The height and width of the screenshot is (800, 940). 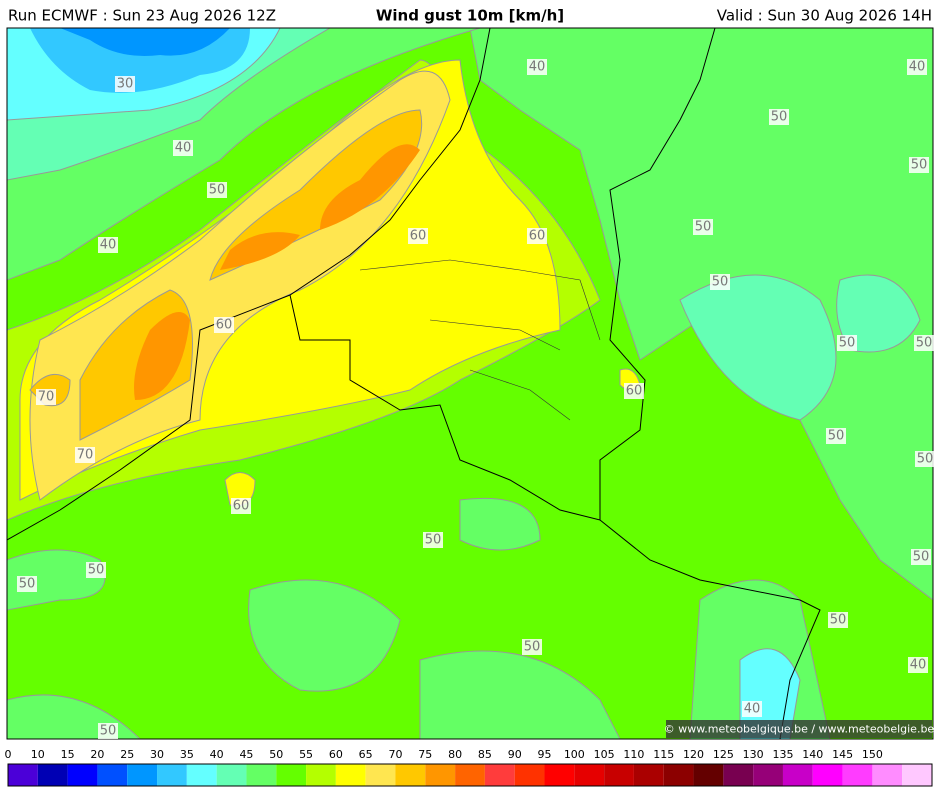 I want to click on colorbar-tick-label: 85, so click(x=485, y=754).